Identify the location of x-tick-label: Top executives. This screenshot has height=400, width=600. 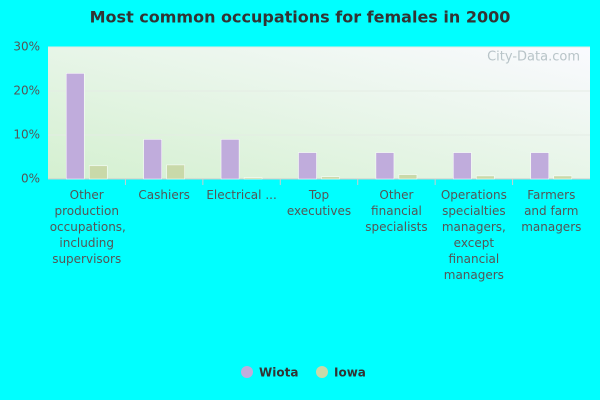
(319, 203).